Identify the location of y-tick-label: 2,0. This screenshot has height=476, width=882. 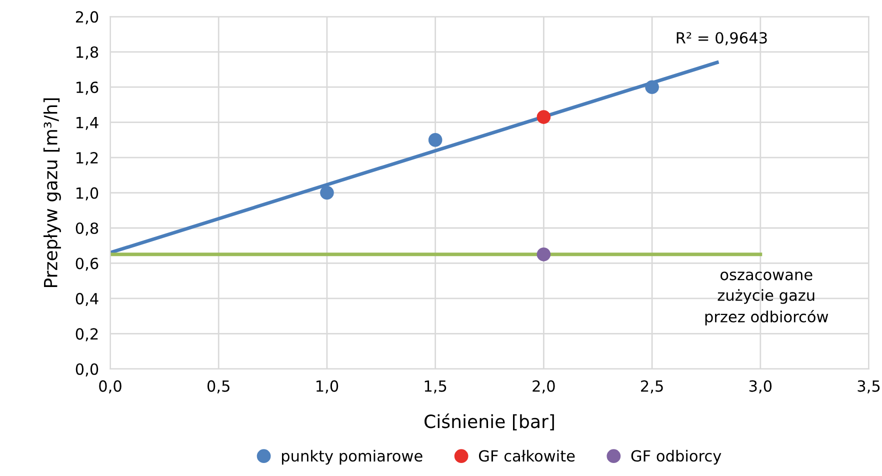
(87, 17).